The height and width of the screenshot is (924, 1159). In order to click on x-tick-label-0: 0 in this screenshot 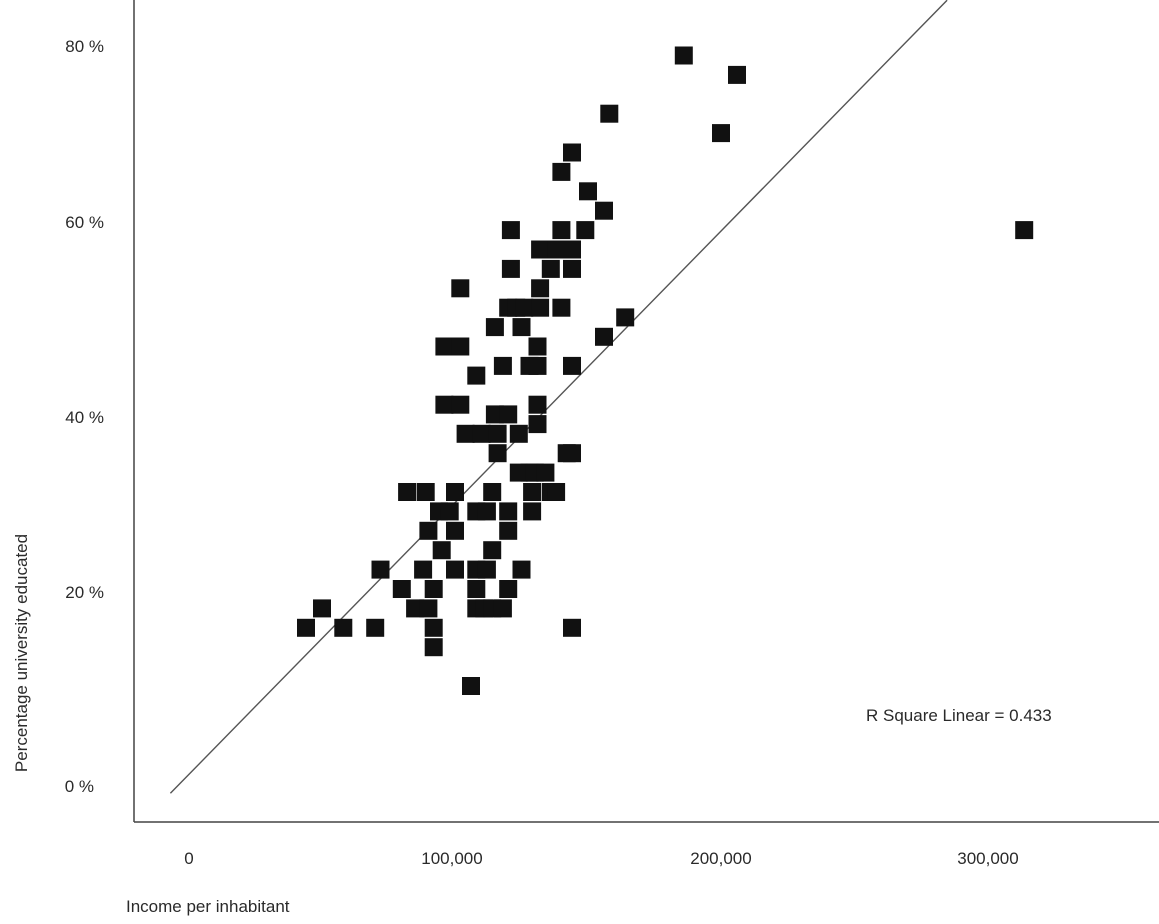, I will do `click(188, 858)`.